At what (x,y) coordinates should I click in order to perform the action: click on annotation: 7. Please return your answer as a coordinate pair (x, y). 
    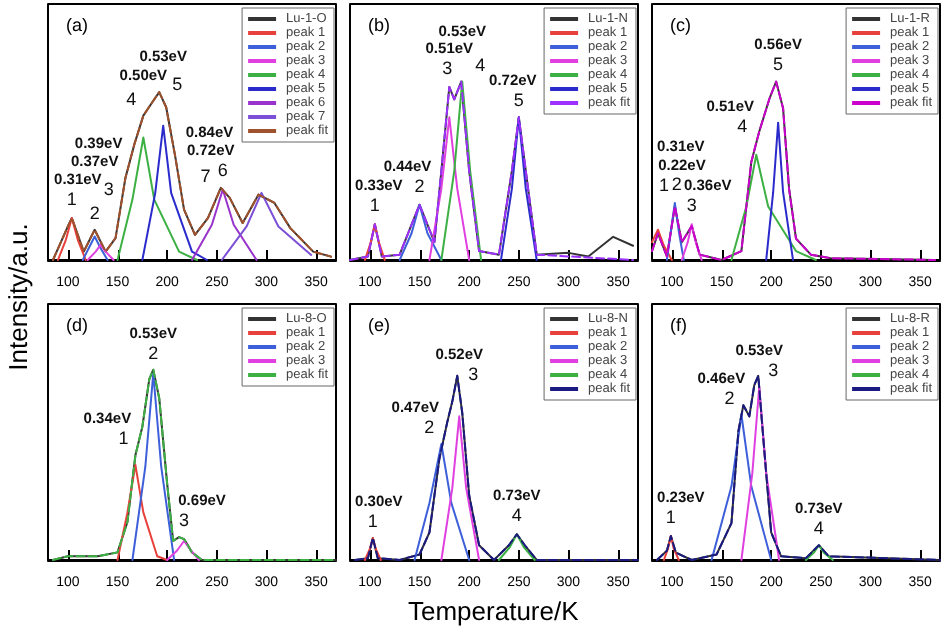
    Looking at the image, I should click on (205, 175).